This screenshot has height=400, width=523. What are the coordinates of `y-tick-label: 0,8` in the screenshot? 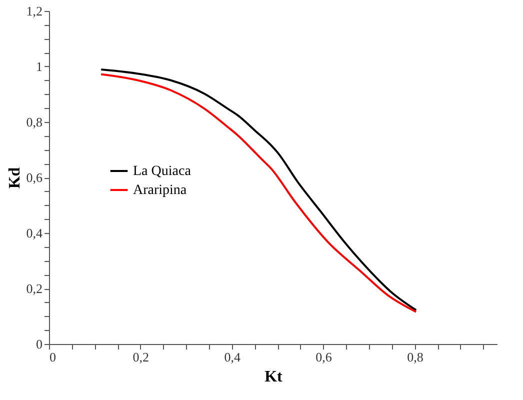 It's located at (34, 122).